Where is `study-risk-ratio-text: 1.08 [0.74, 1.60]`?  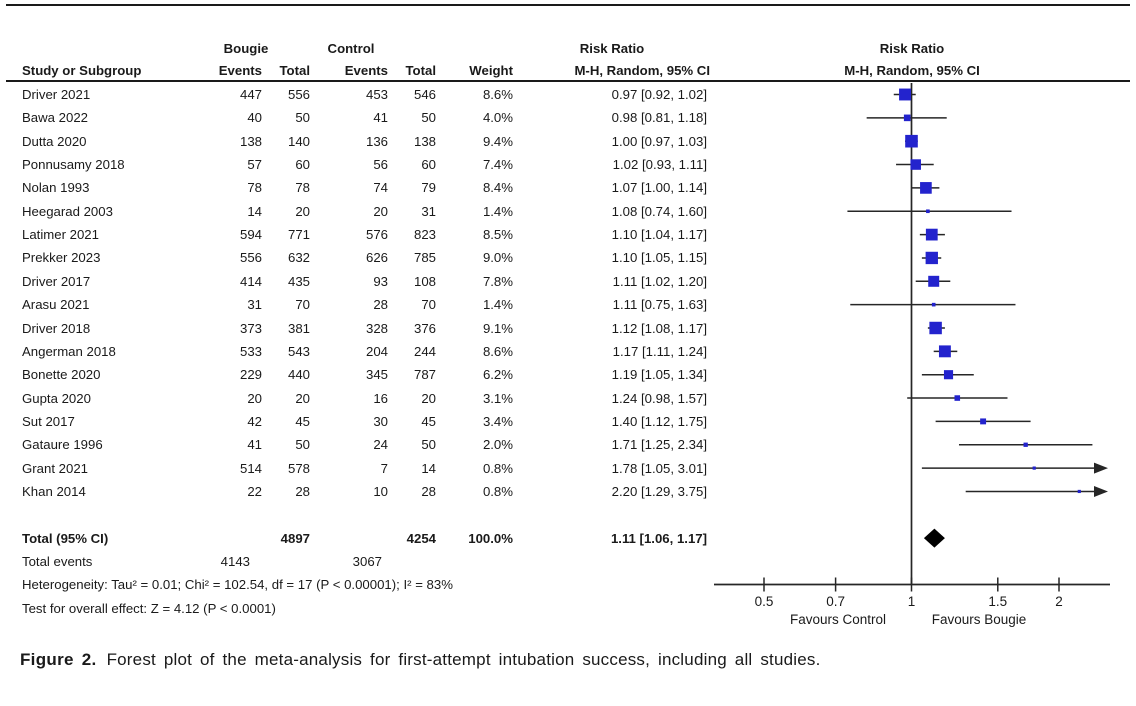
study-risk-ratio-text: 1.08 [0.74, 1.60] is located at coordinates (659, 211).